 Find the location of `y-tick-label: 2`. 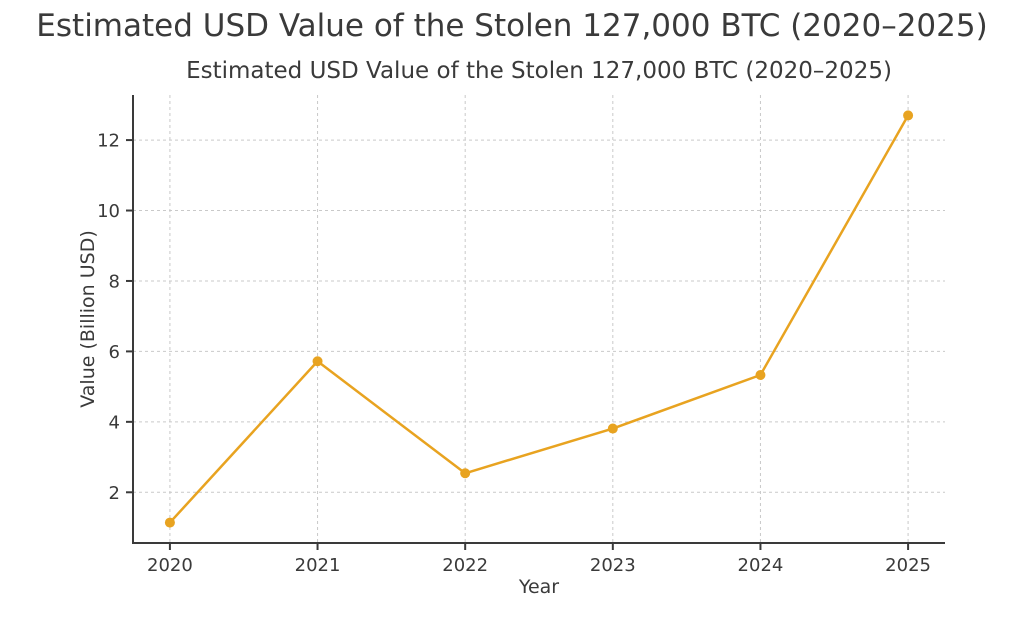

y-tick-label: 2 is located at coordinates (114, 493).